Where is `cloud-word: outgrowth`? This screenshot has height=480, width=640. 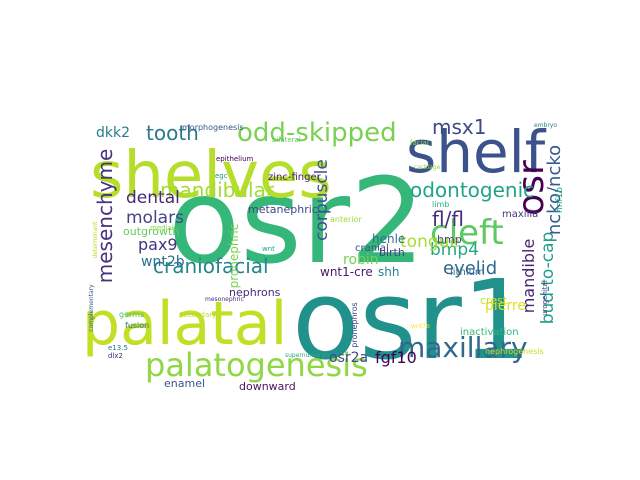 cloud-word: outgrowth is located at coordinates (151, 231).